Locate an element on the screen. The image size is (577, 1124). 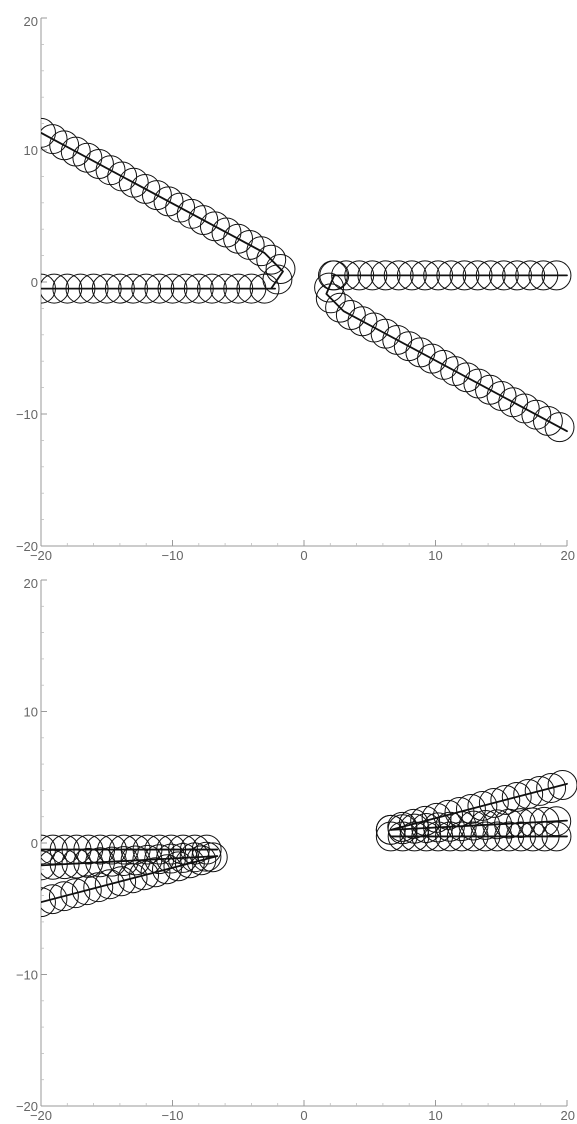
plot-area is located at coordinates (309, 844).